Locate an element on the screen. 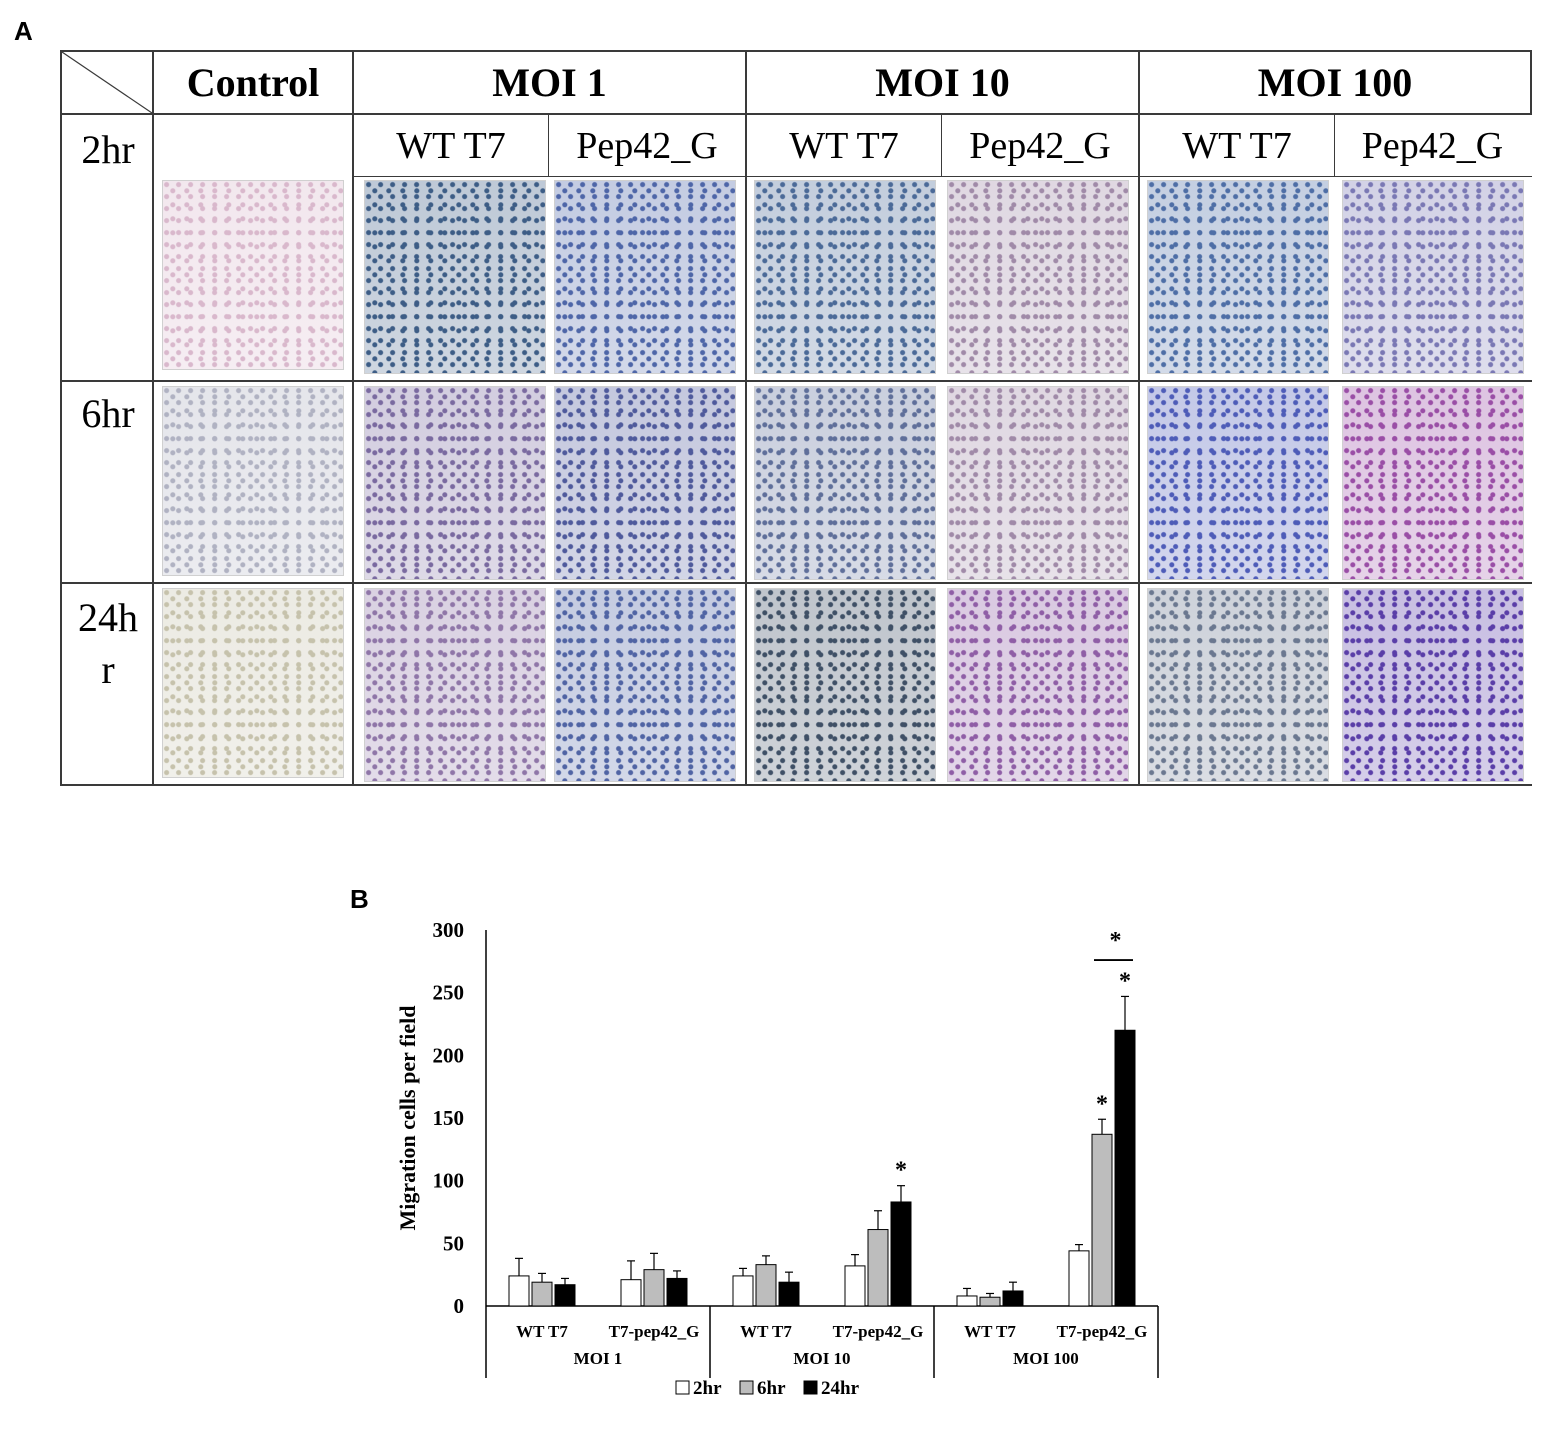 The image size is (1562, 1433). y-tick-label: 200 is located at coordinates (449, 1055).